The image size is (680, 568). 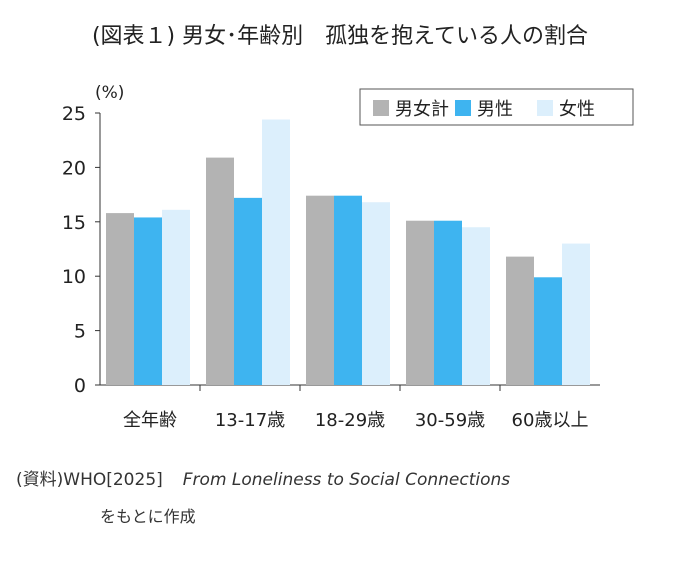 I want to click on source-note-line2: をもとに作成, so click(x=148, y=516).